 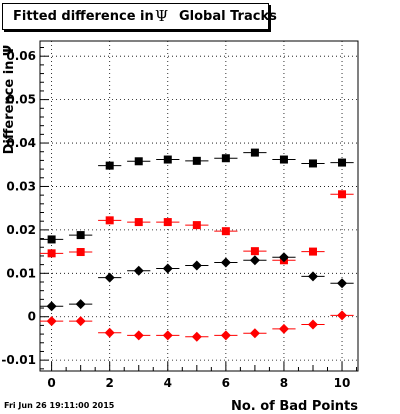 What do you see at coordinates (284, 383) in the screenshot?
I see `x-tick-label: 8` at bounding box center [284, 383].